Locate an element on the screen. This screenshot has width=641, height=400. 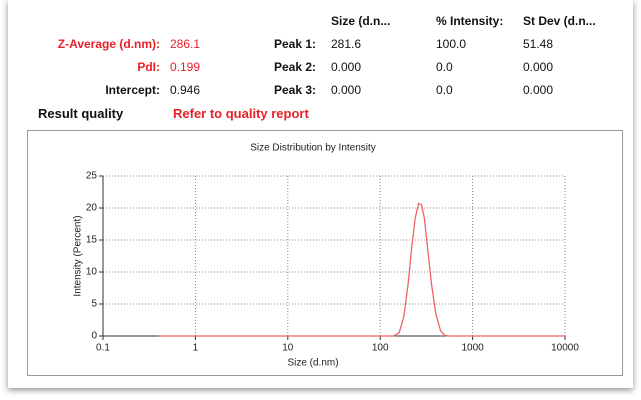
x-tick-label: 1000 is located at coordinates (472, 348).